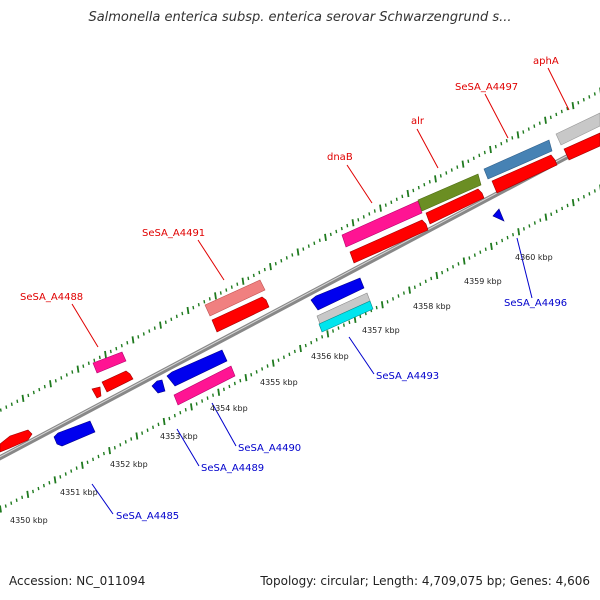 This screenshot has height=600, width=600. Describe the element at coordinates (269, 448) in the screenshot. I see `gene-label: SeSA_A4490` at that location.